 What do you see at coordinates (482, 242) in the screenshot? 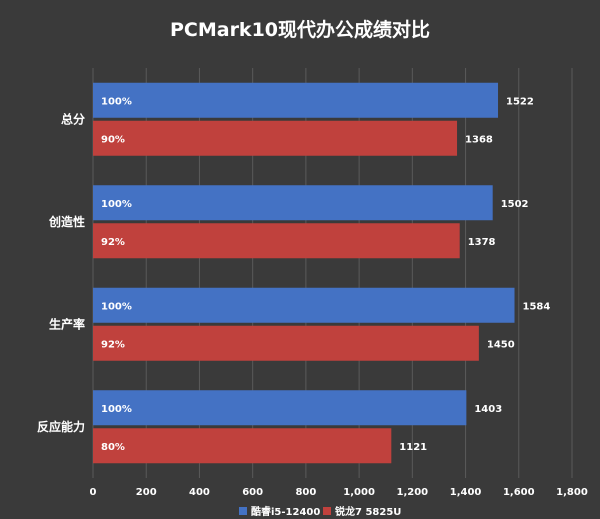
I see `bar-value-label: 1378` at bounding box center [482, 242].